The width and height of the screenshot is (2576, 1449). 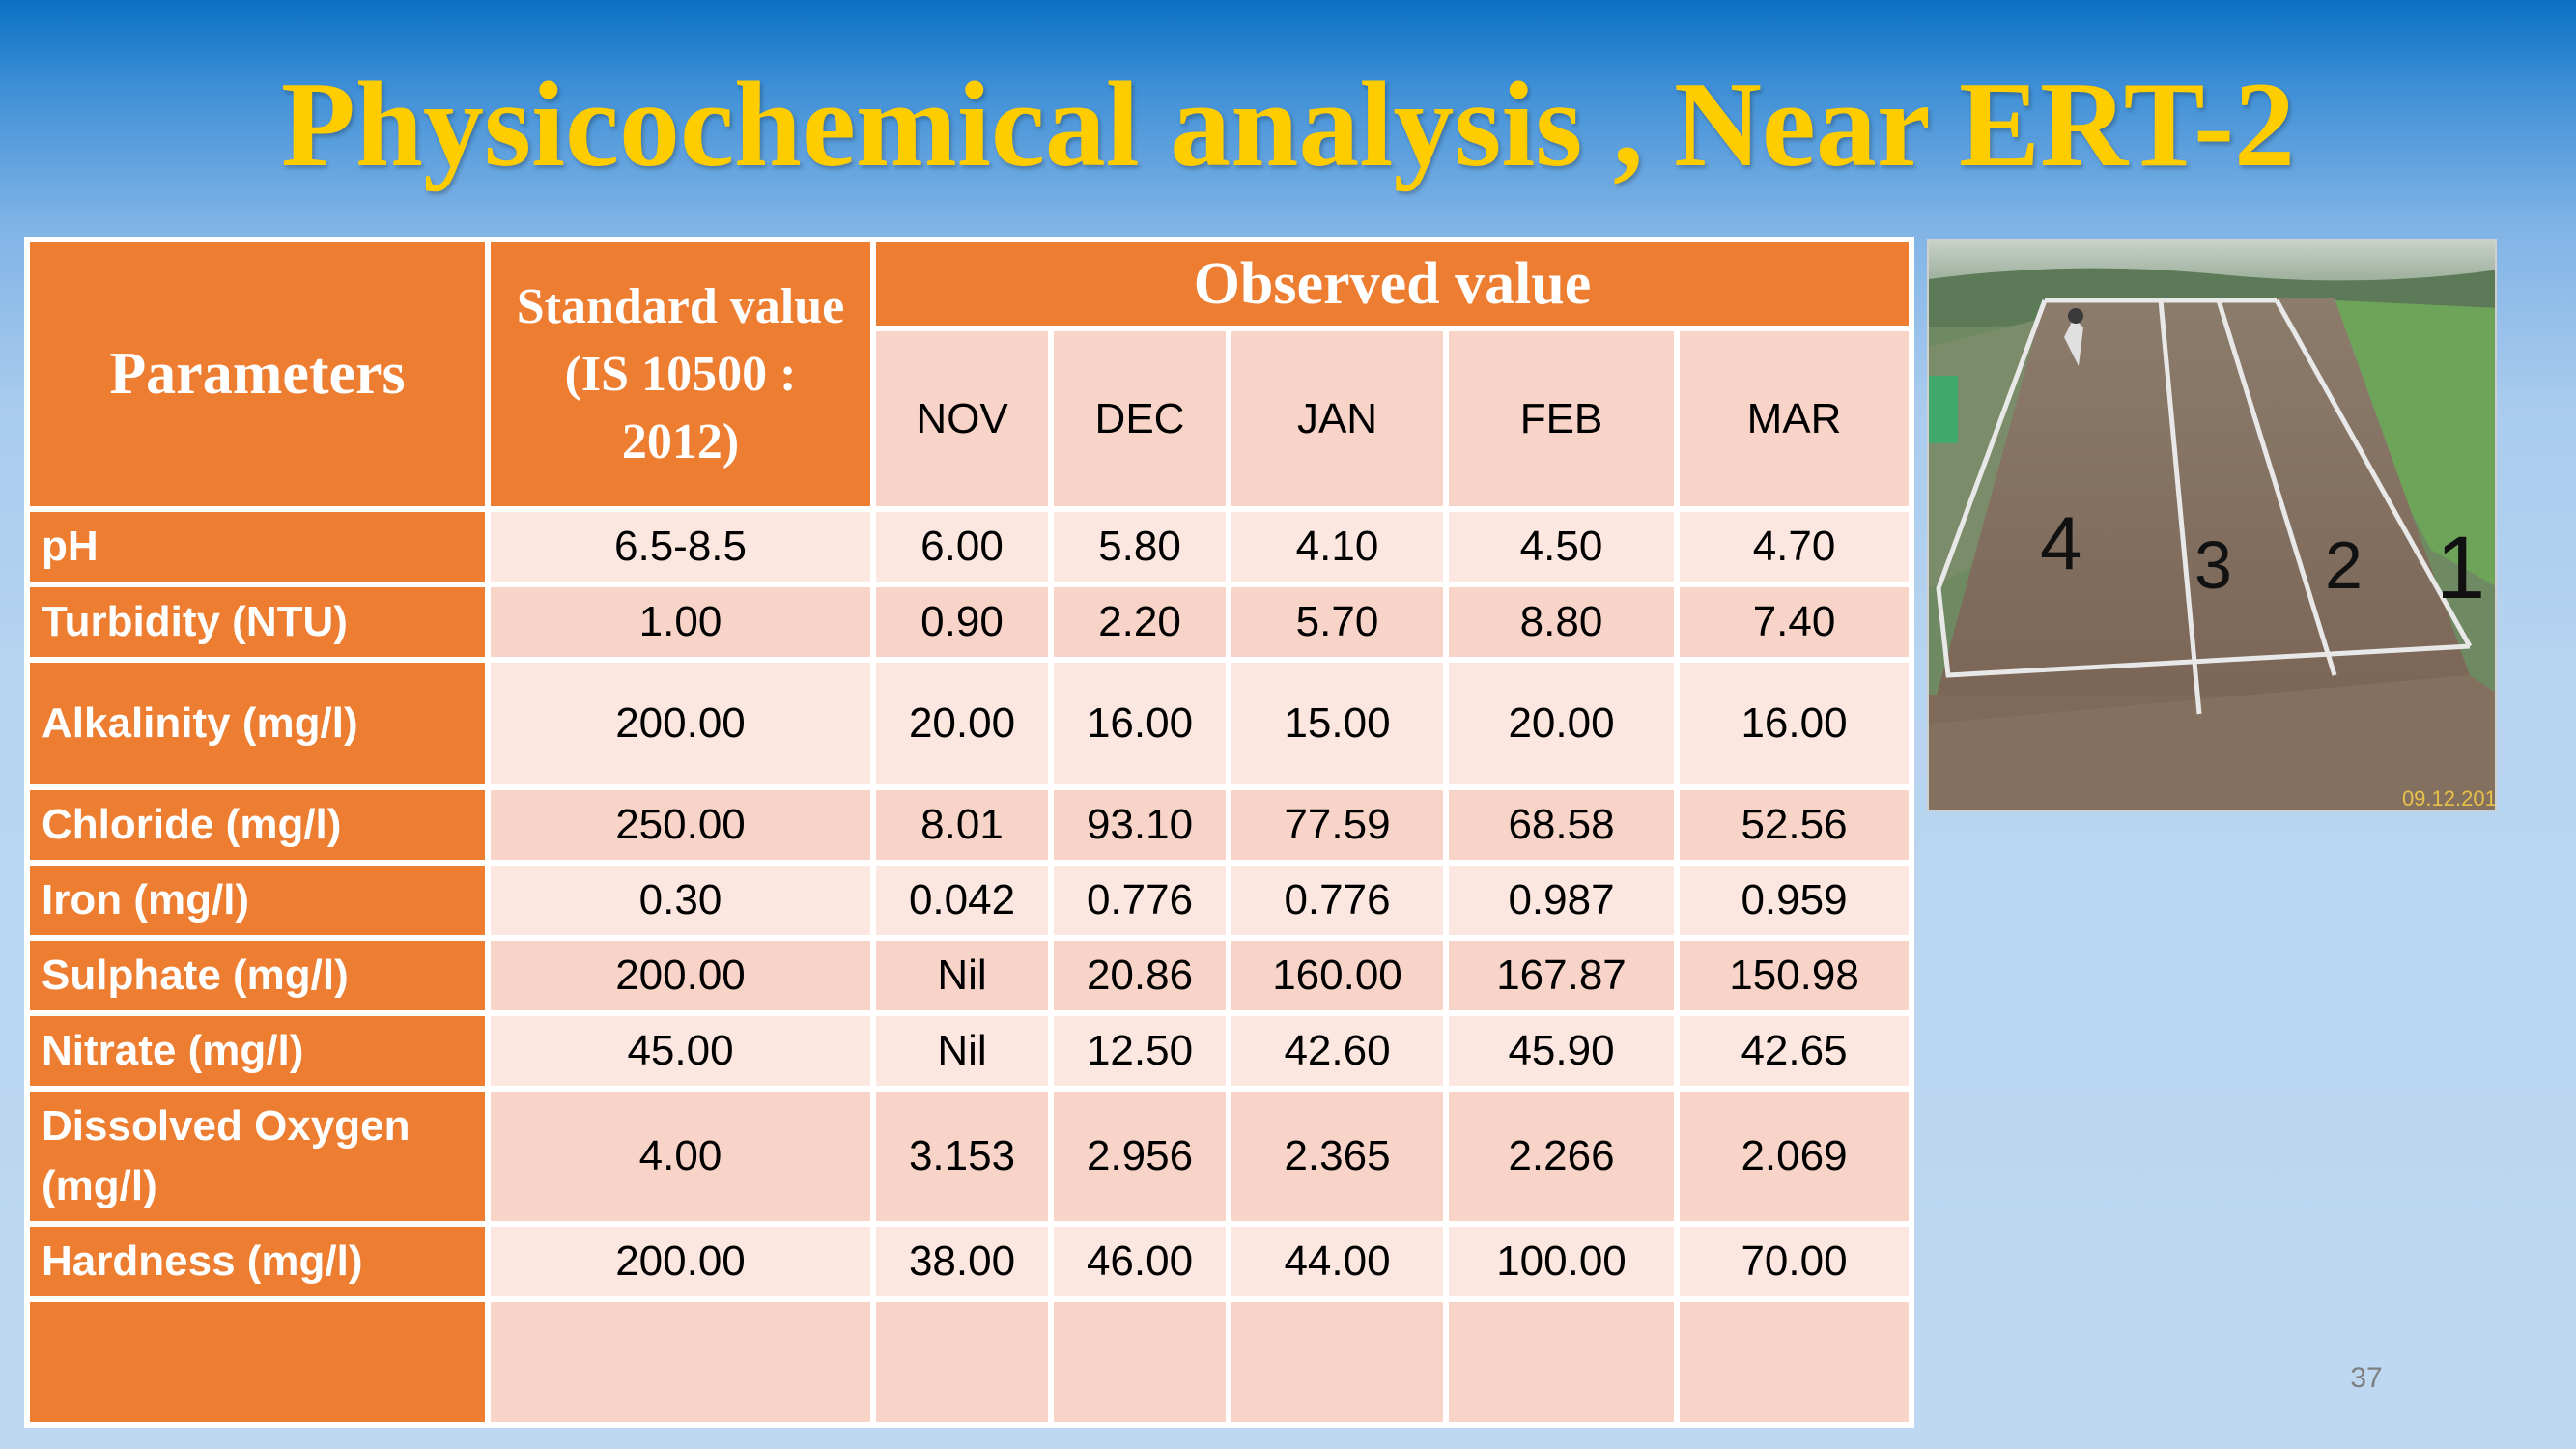 I want to click on observed-value-cell-mar: 150.98, so click(x=1794, y=975).